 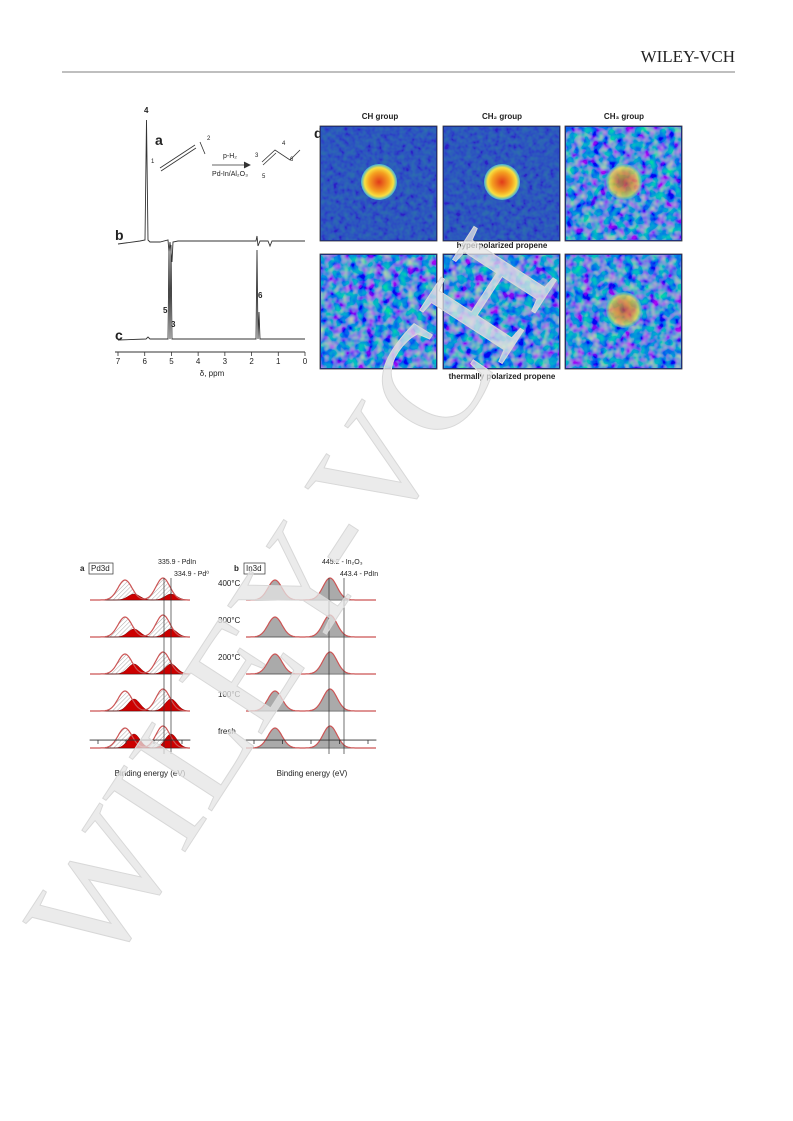 What do you see at coordinates (278, 361) in the screenshot?
I see `x-tick-label: 1` at bounding box center [278, 361].